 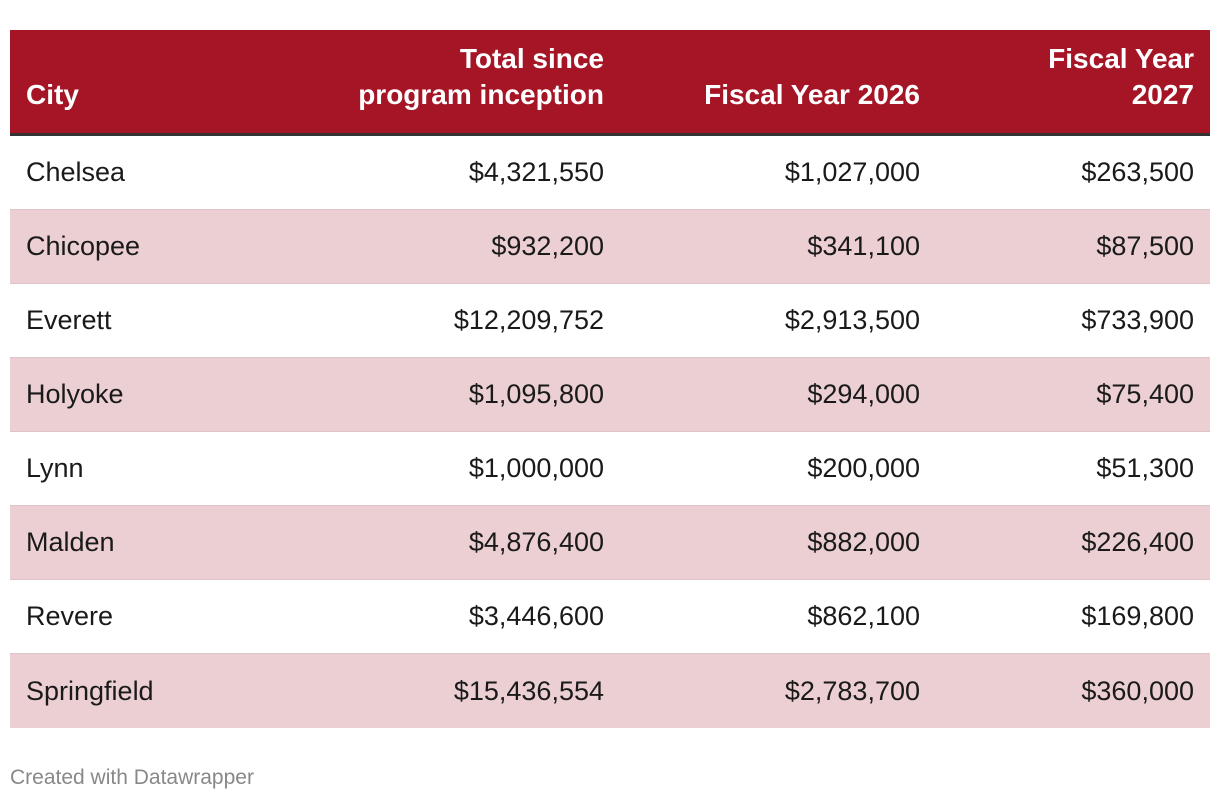 I want to click on header-city: City, so click(x=160, y=95).